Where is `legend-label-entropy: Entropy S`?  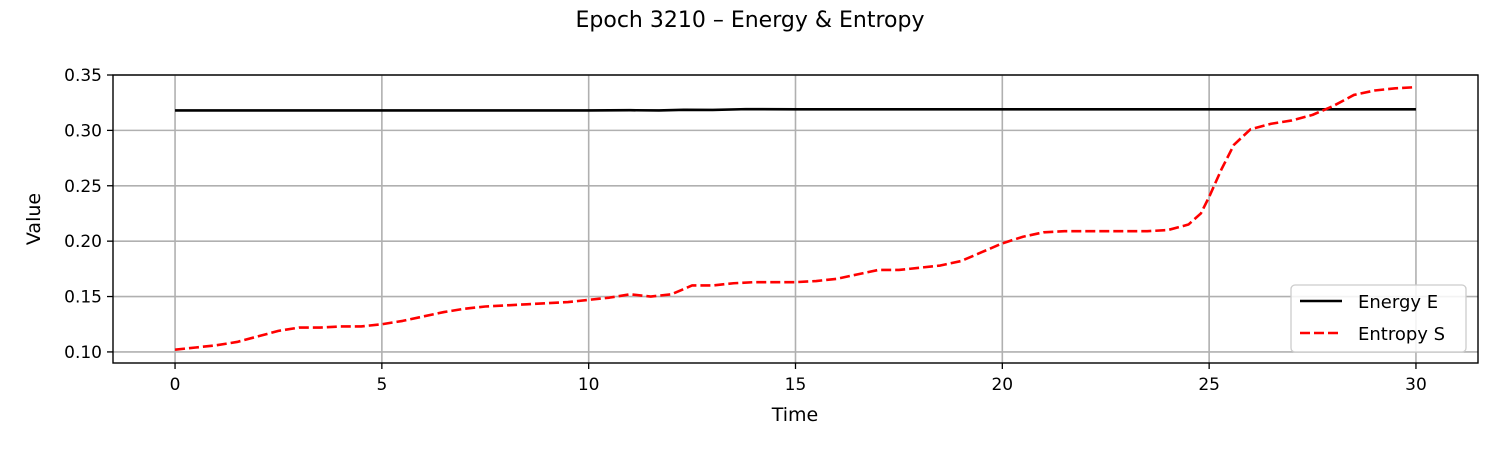 legend-label-entropy: Entropy S is located at coordinates (1401, 334).